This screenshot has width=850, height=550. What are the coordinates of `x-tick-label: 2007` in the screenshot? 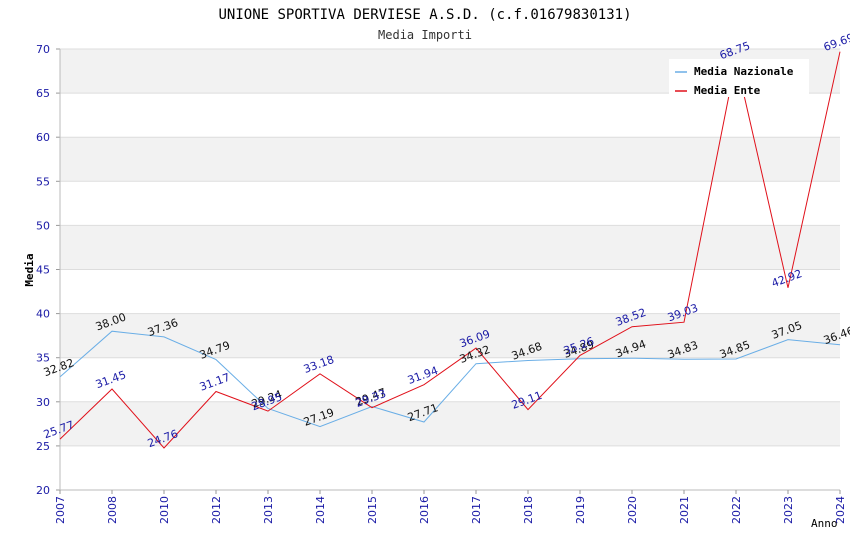 It's located at (60, 510).